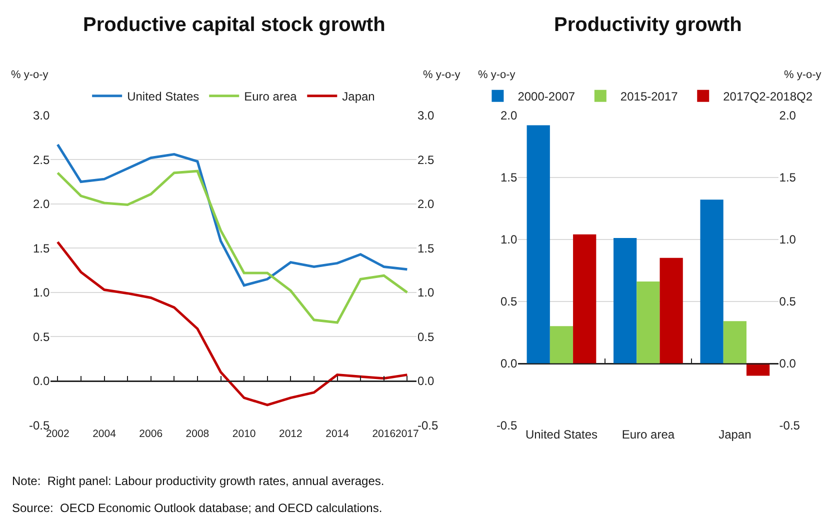  I want to click on x-tick-label: Euro area, so click(648, 434).